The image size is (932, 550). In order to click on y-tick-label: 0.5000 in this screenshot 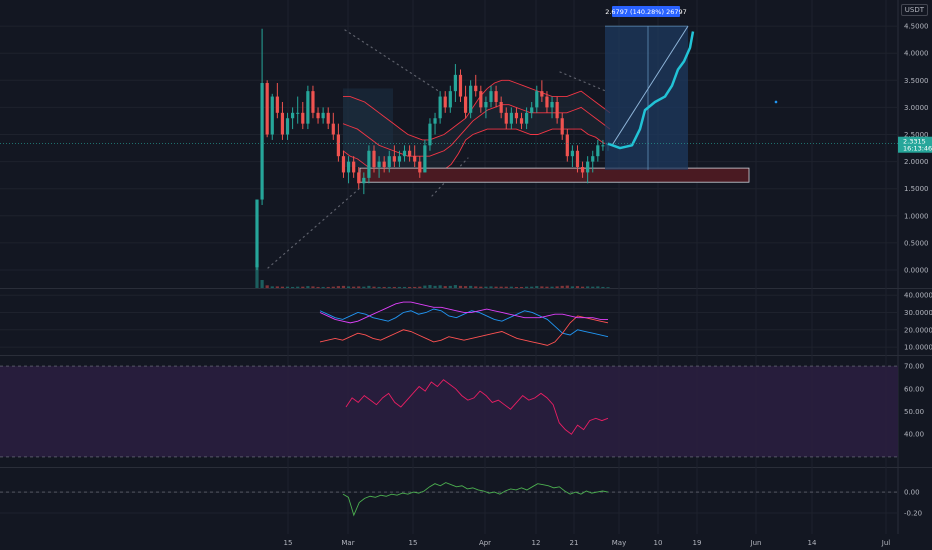, I will do `click(916, 243)`.